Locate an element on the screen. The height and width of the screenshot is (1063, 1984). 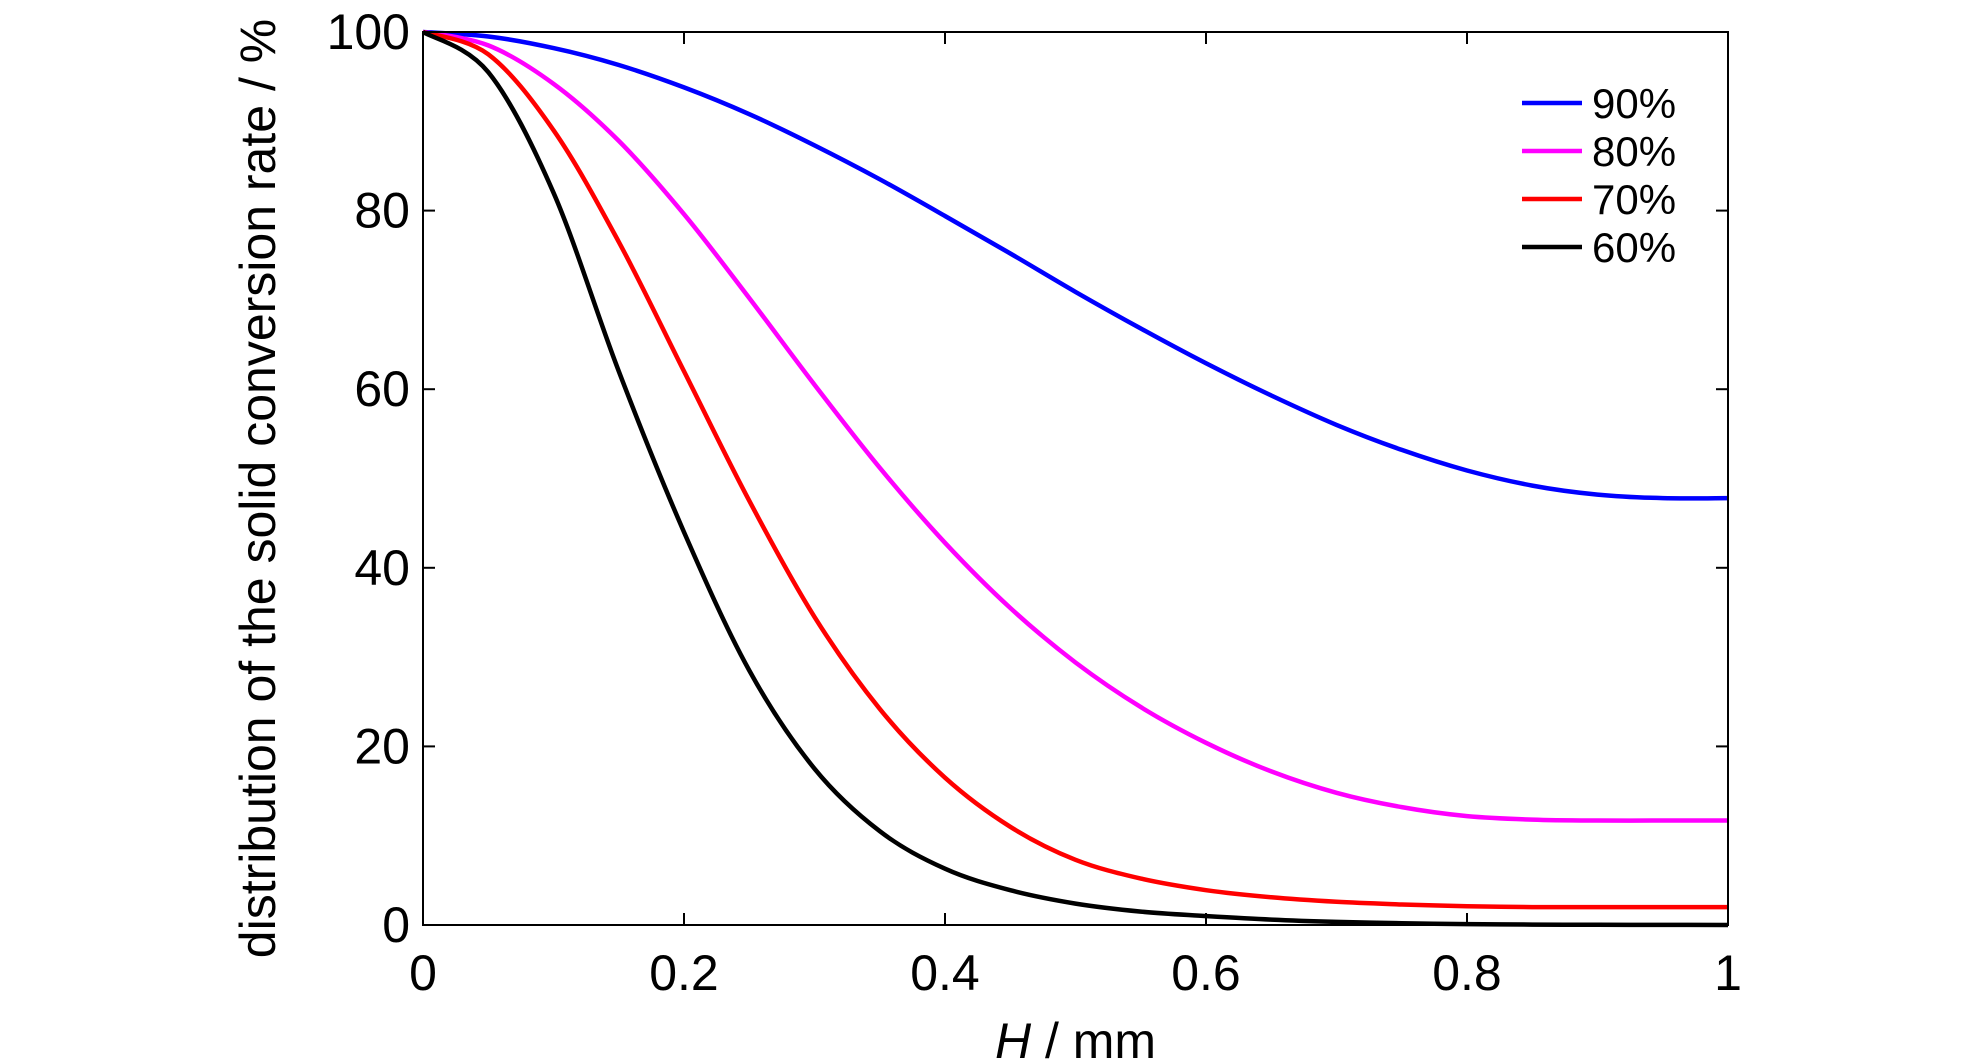
legend-label-3: 60% is located at coordinates (1634, 247).